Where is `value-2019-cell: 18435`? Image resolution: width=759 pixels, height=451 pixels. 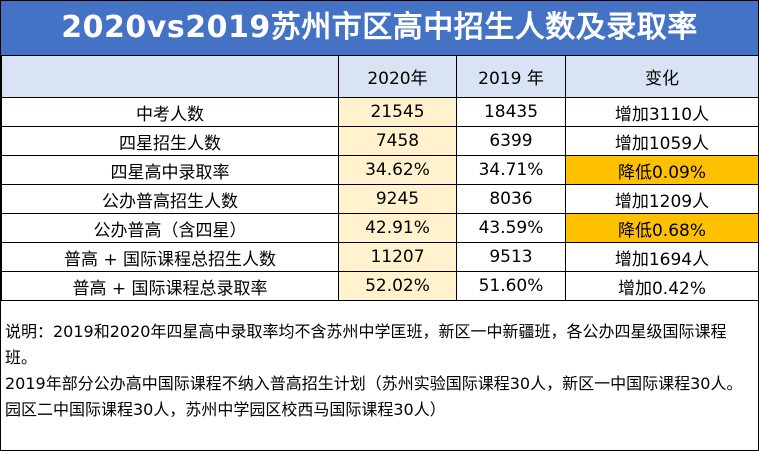
value-2019-cell: 18435 is located at coordinates (511, 112).